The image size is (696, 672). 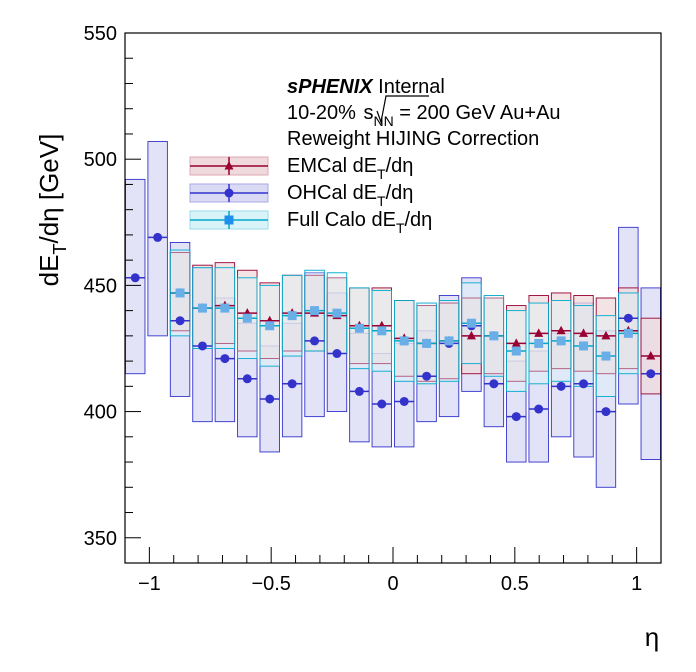 What do you see at coordinates (402, 110) in the screenshot?
I see `sqrt-sign-icon` at bounding box center [402, 110].